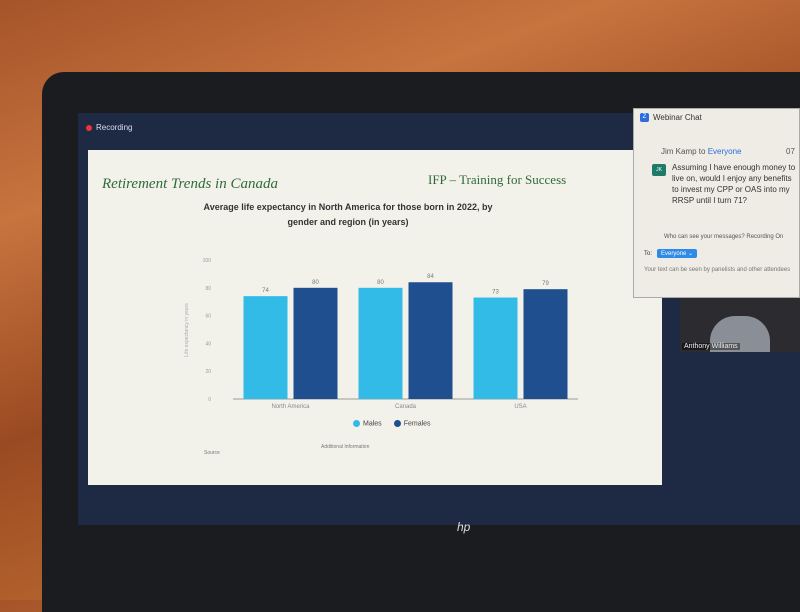 This screenshot has height=612, width=800. I want to click on source-label: Source, so click(212, 453).